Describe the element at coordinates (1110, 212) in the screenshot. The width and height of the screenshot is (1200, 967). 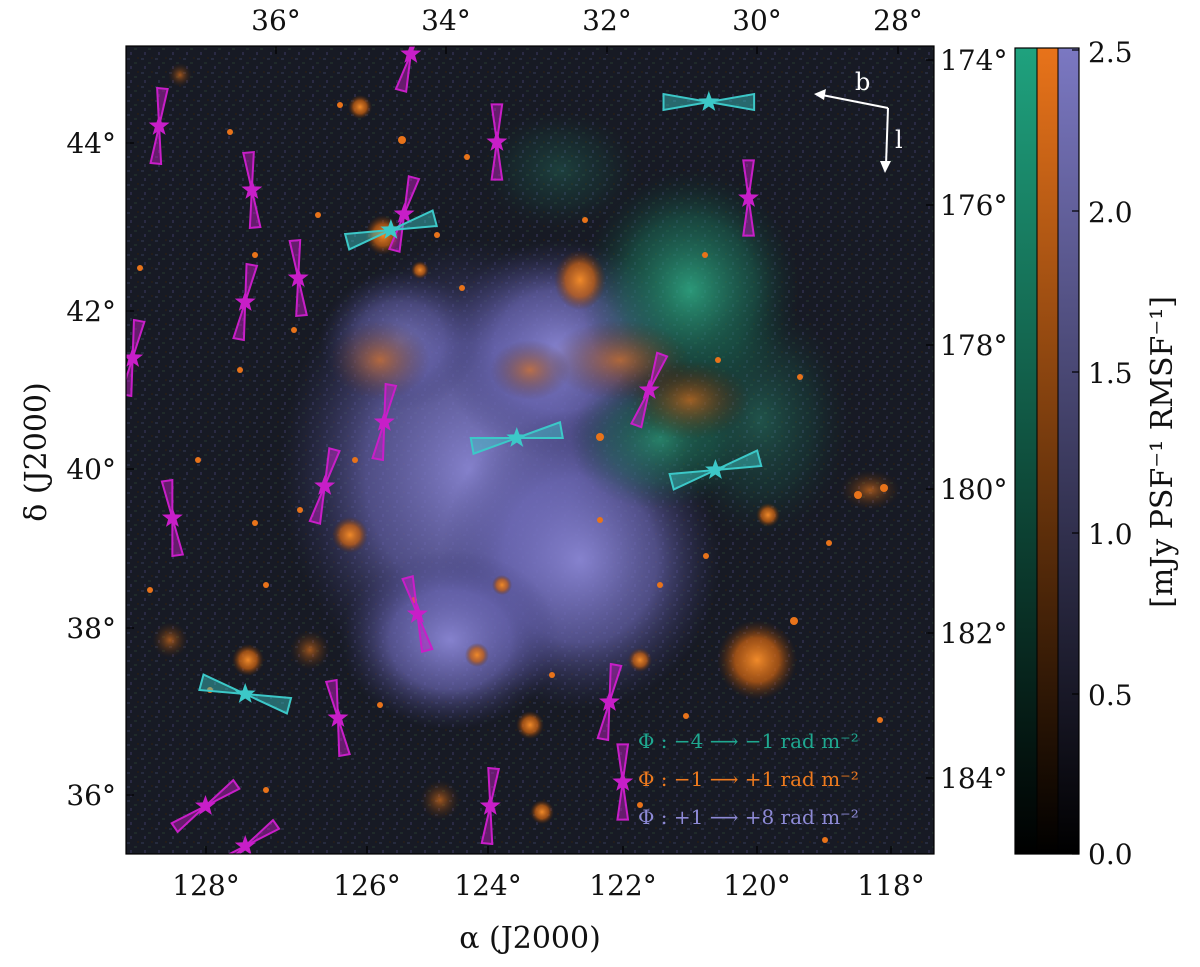
I see `colorbar-tick-label: 2.0` at that location.